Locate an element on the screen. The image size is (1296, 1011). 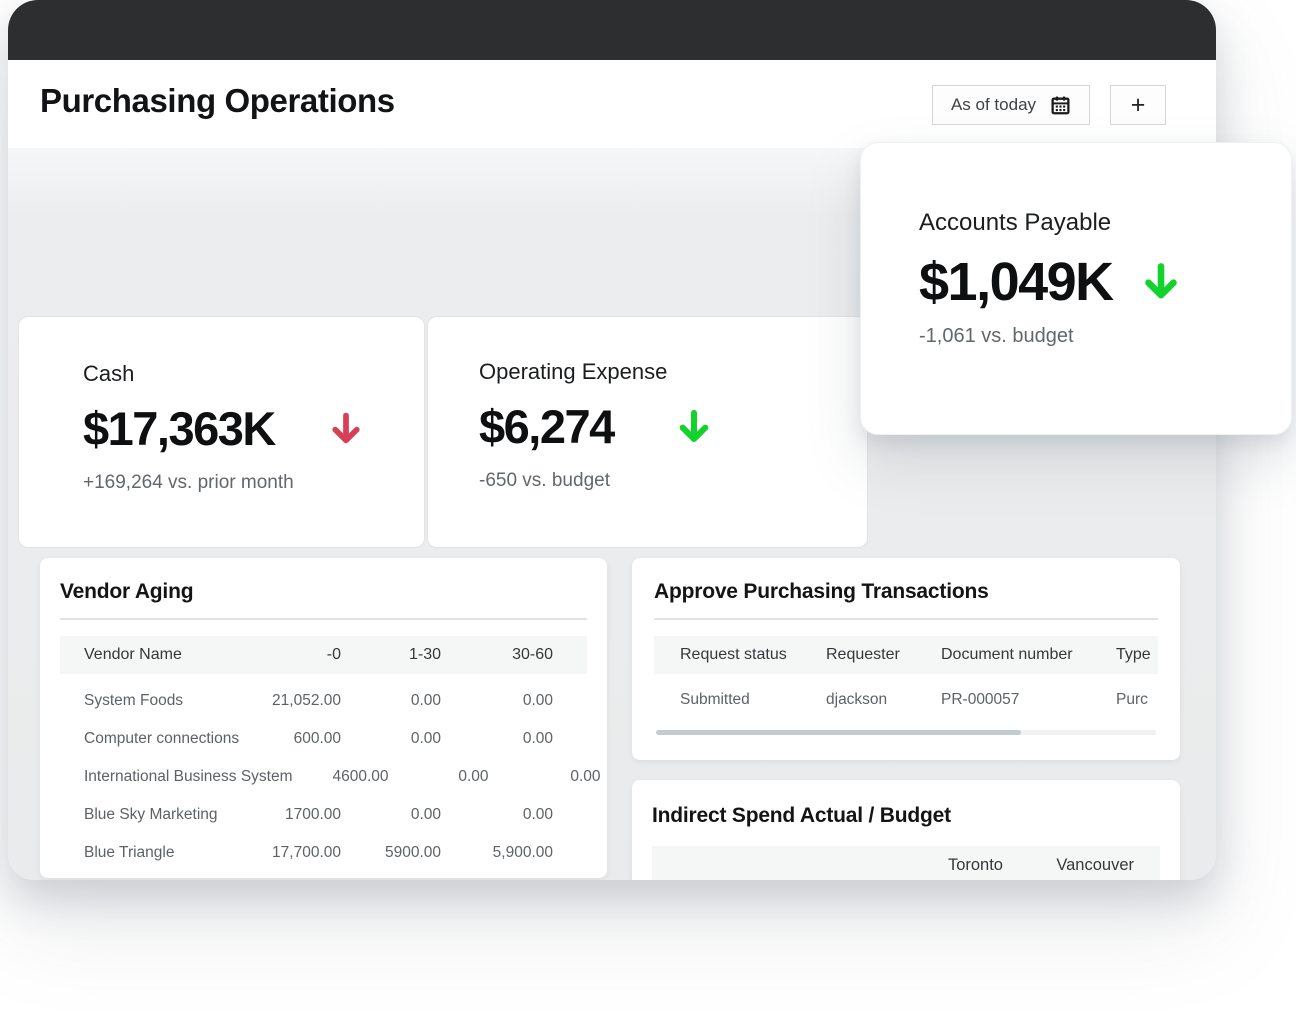
amount-cell: 4600.00 is located at coordinates (360, 776).